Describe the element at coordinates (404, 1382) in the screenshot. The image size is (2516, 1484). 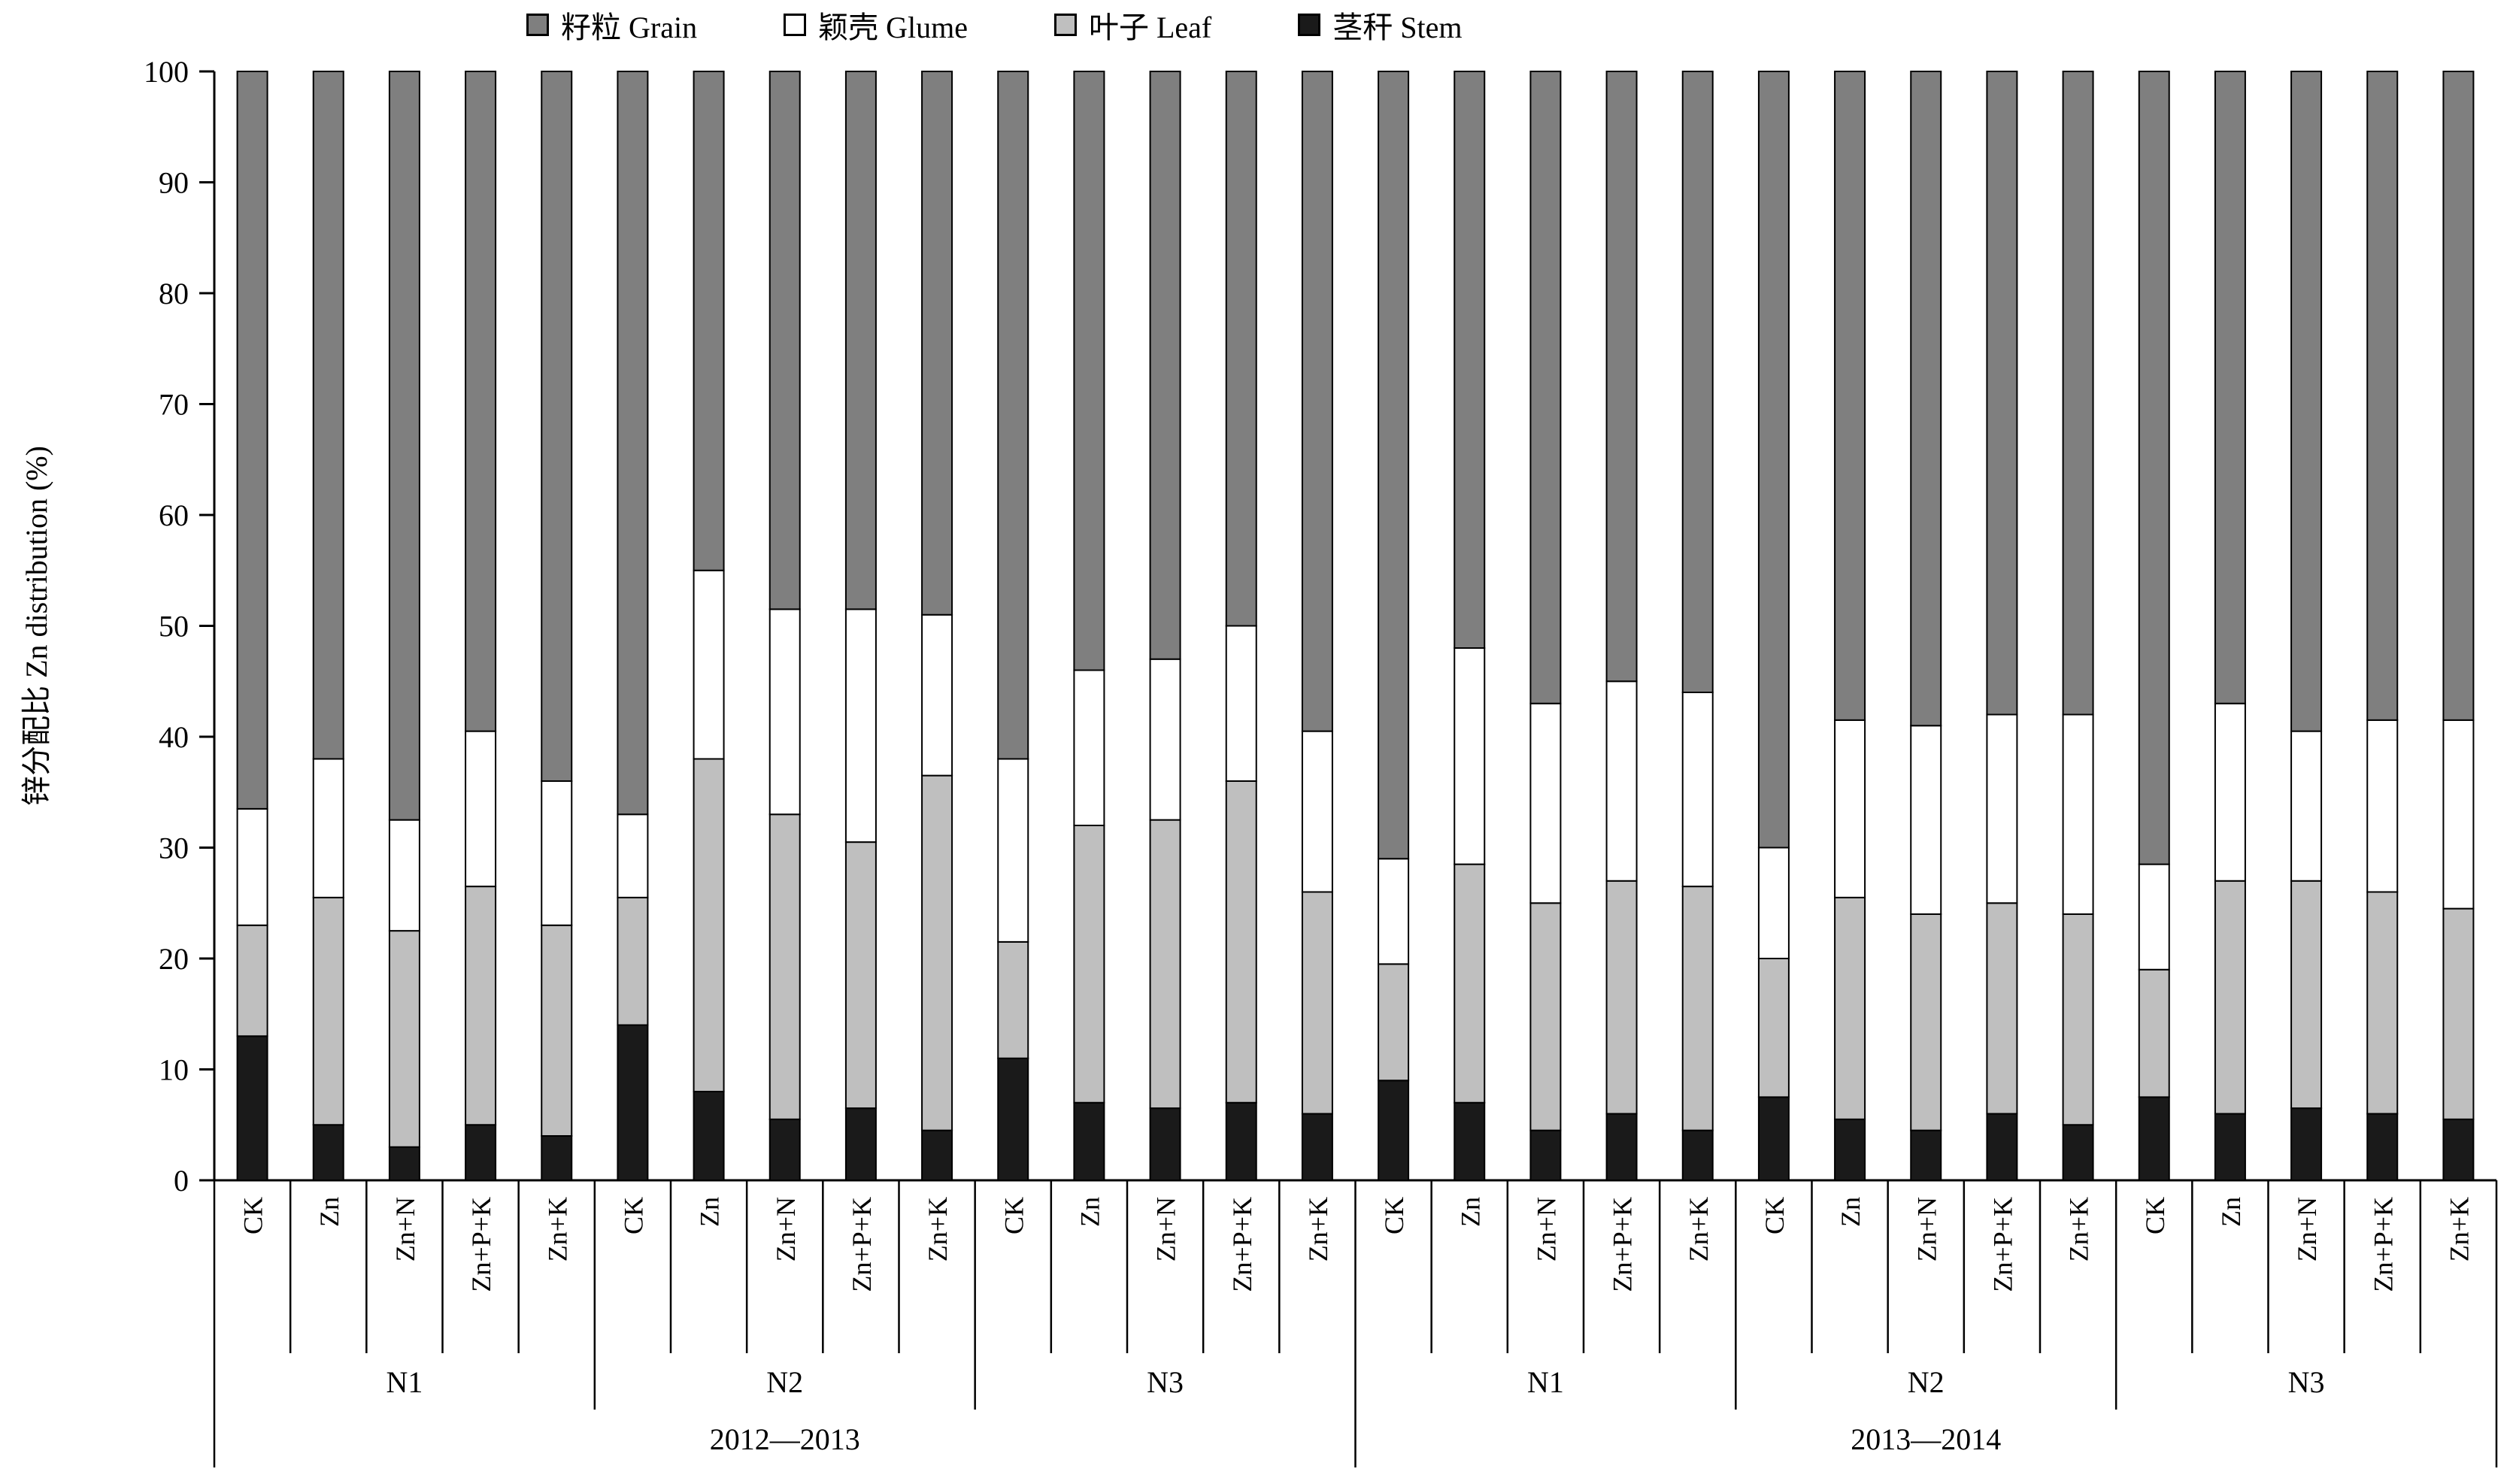
I see `n-level-label: N1` at that location.